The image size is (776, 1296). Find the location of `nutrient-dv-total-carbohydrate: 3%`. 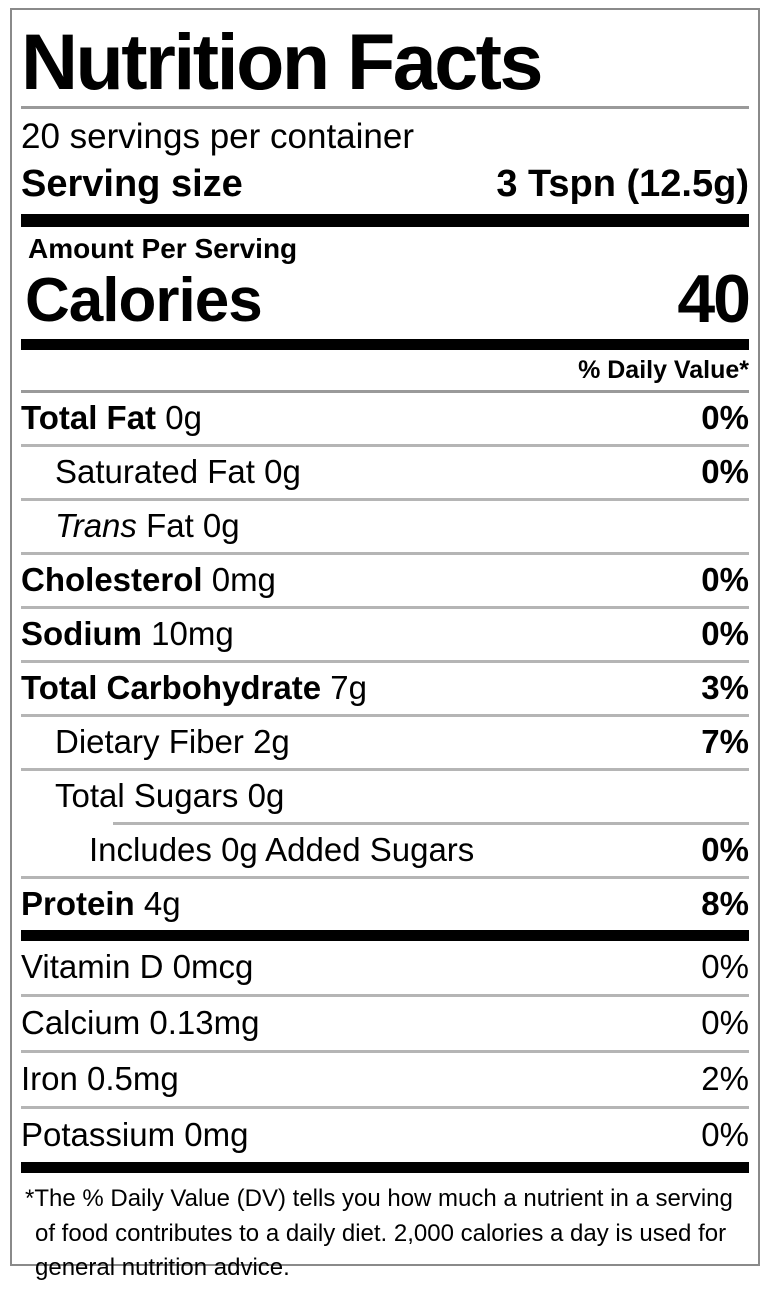

nutrient-dv-total-carbohydrate: 3% is located at coordinates (725, 687).